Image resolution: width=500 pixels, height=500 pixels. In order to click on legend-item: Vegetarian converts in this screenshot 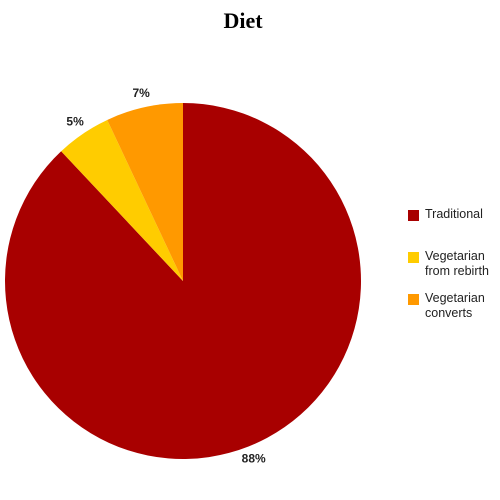, I will do `click(453, 312)`.